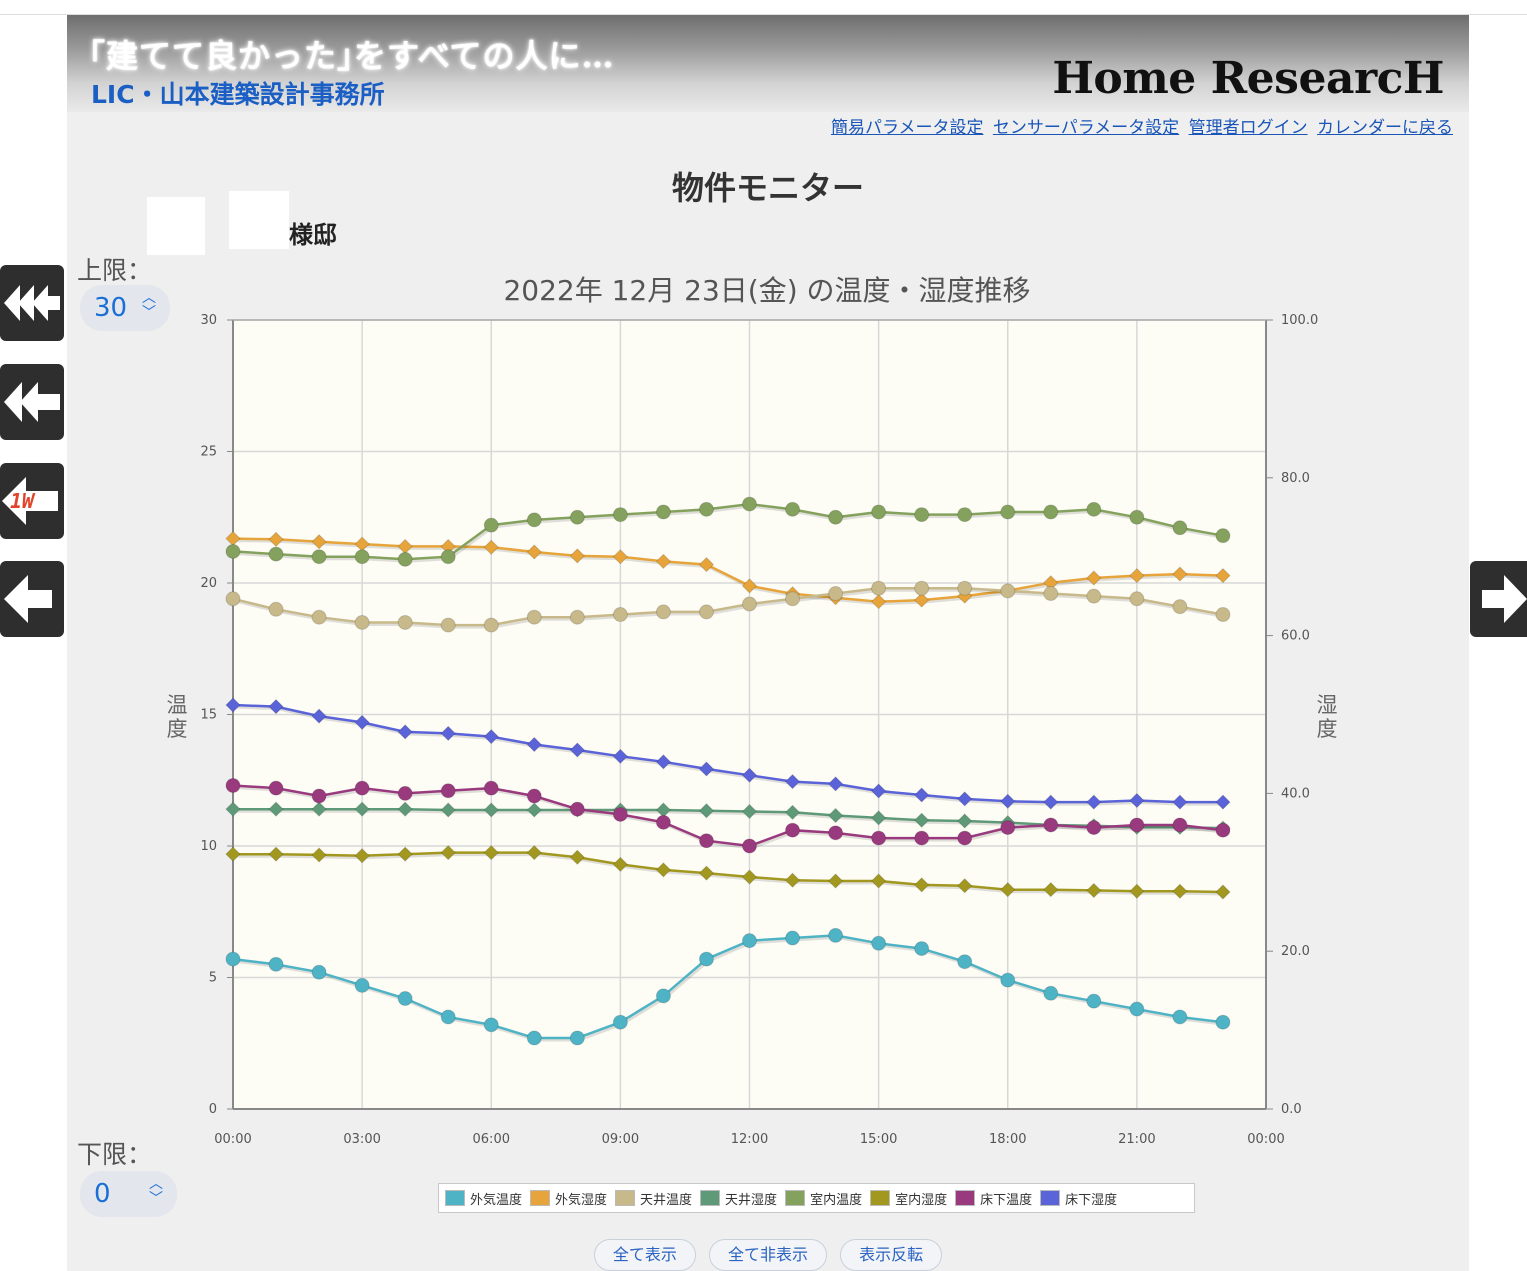 The height and width of the screenshot is (1271, 1527). I want to click on sensor-param-link: センサーパラメータ設定, so click(1086, 128).